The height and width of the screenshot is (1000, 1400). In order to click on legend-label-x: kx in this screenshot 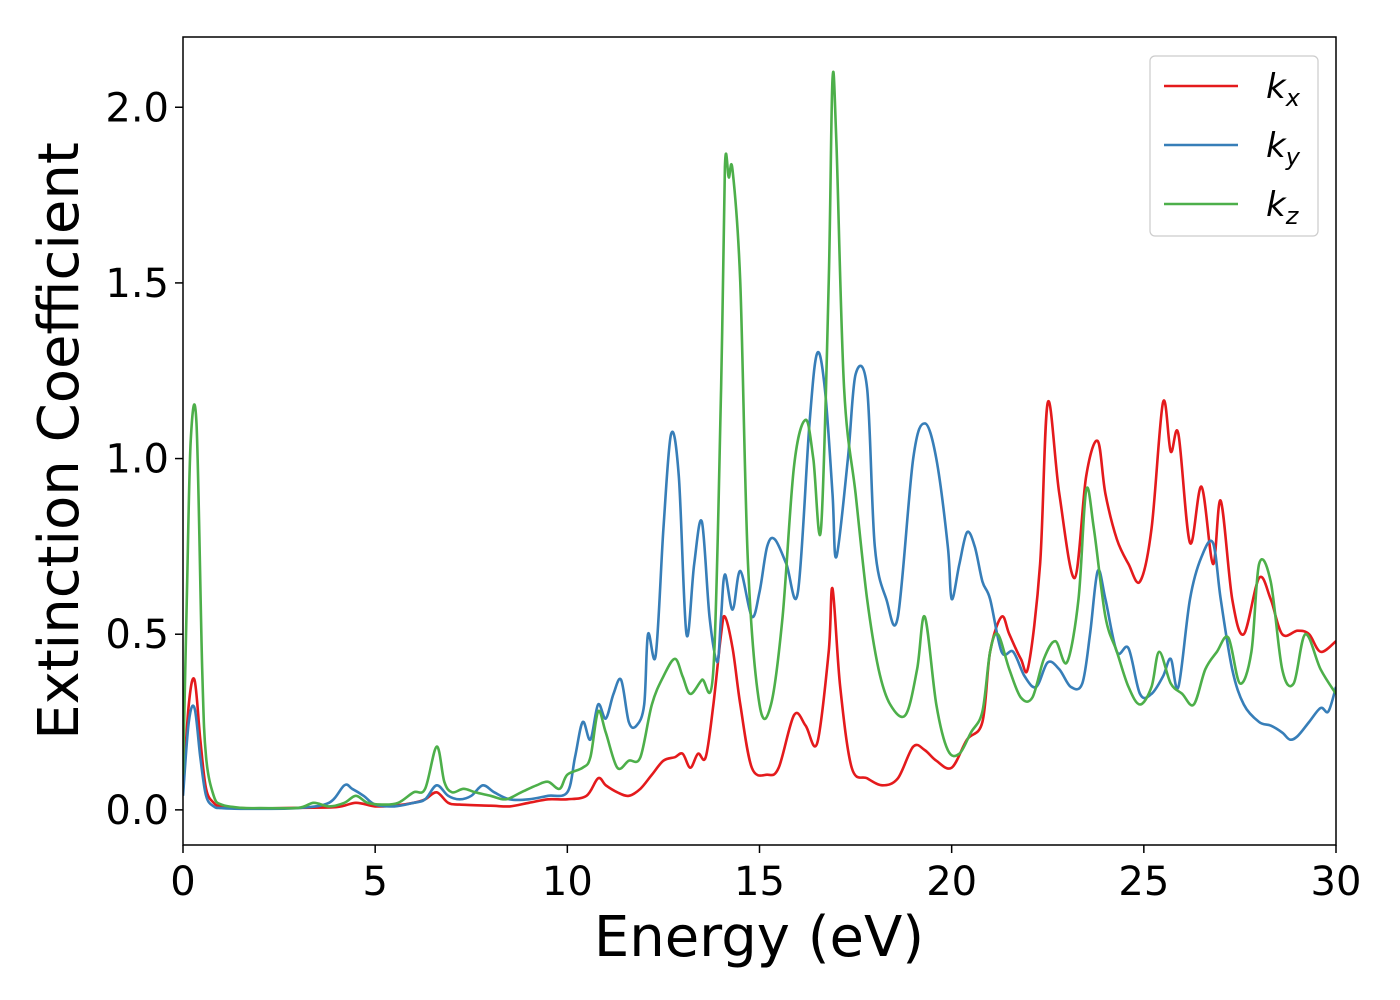, I will do `click(1283, 89)`.